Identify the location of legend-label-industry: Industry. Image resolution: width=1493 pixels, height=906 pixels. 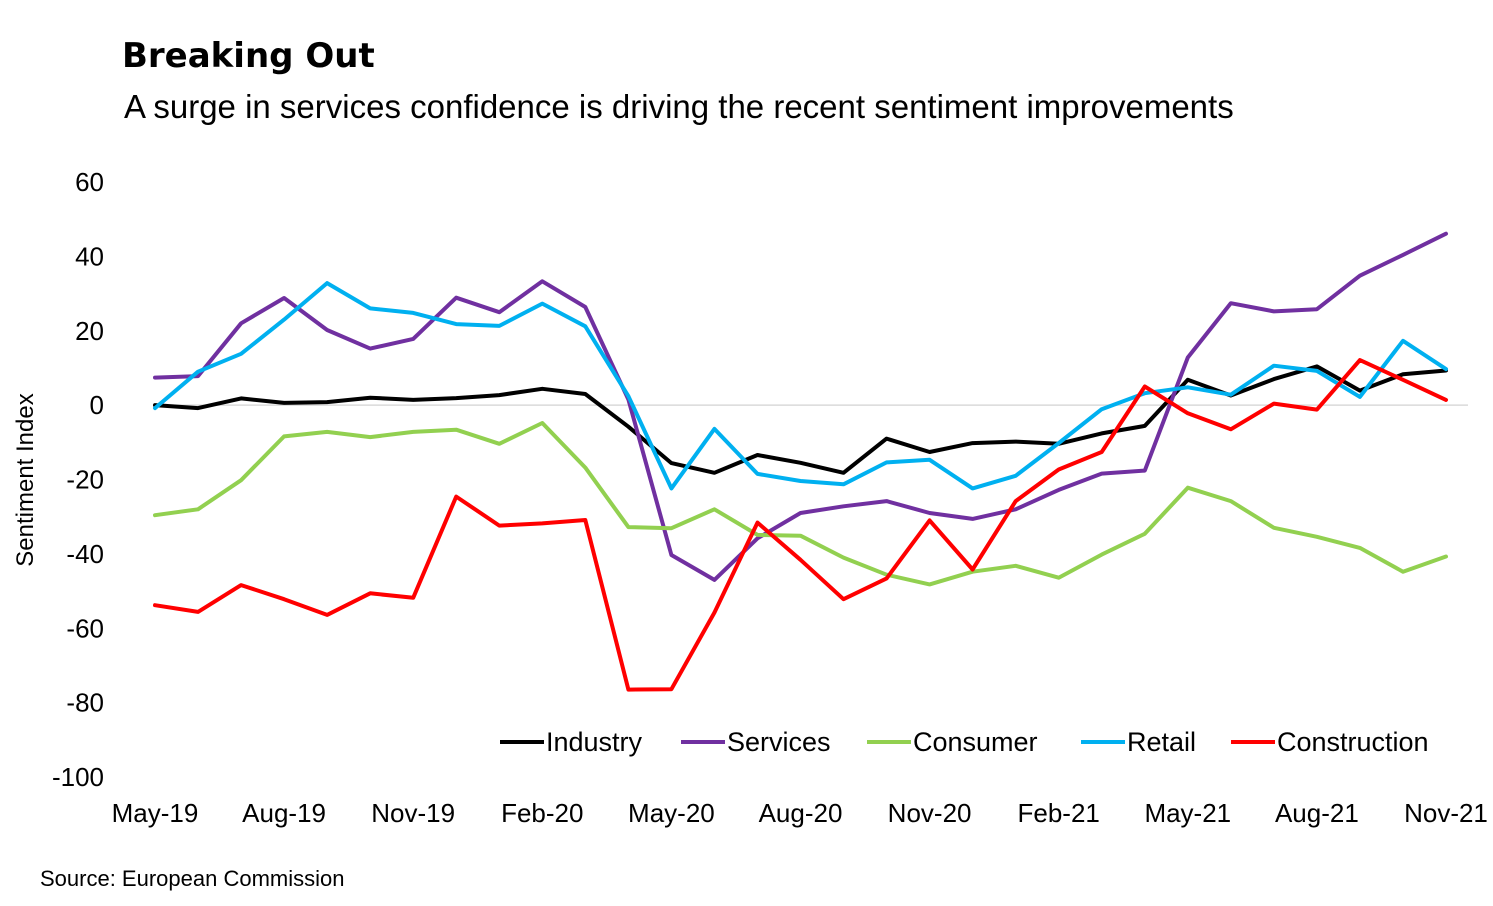
(594, 742).